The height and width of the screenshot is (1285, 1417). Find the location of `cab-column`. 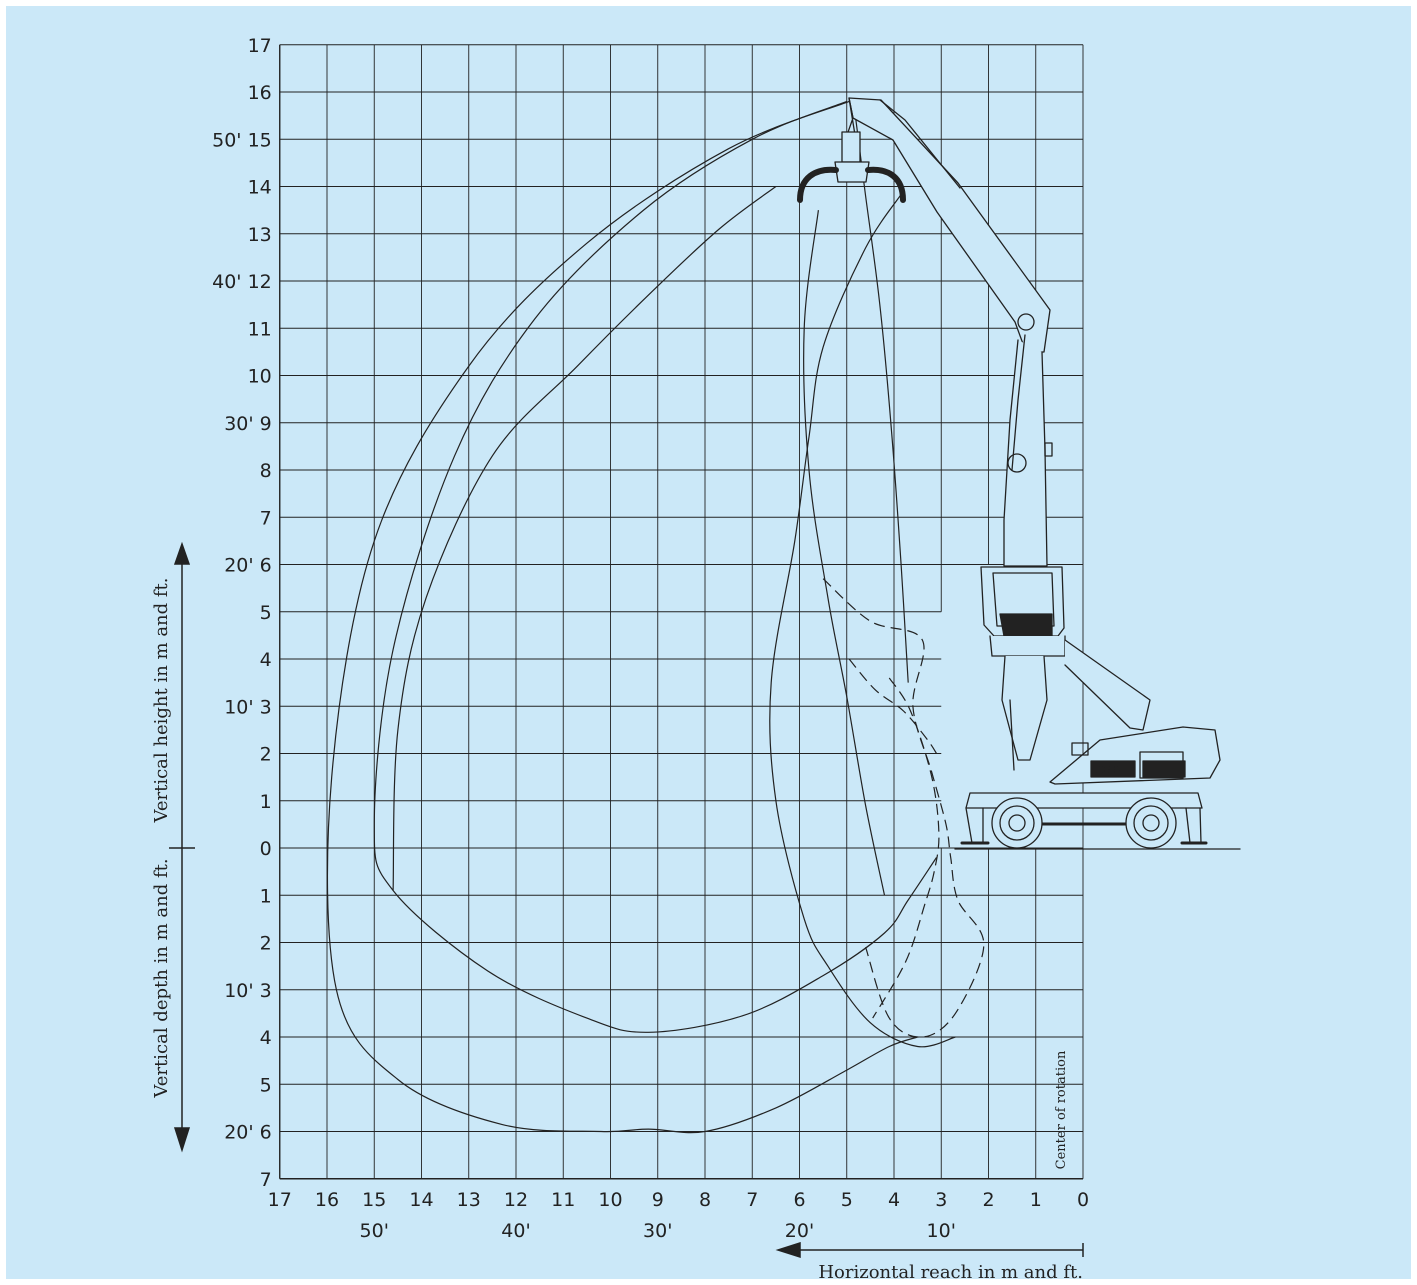

cab-column is located at coordinates (1024, 708).